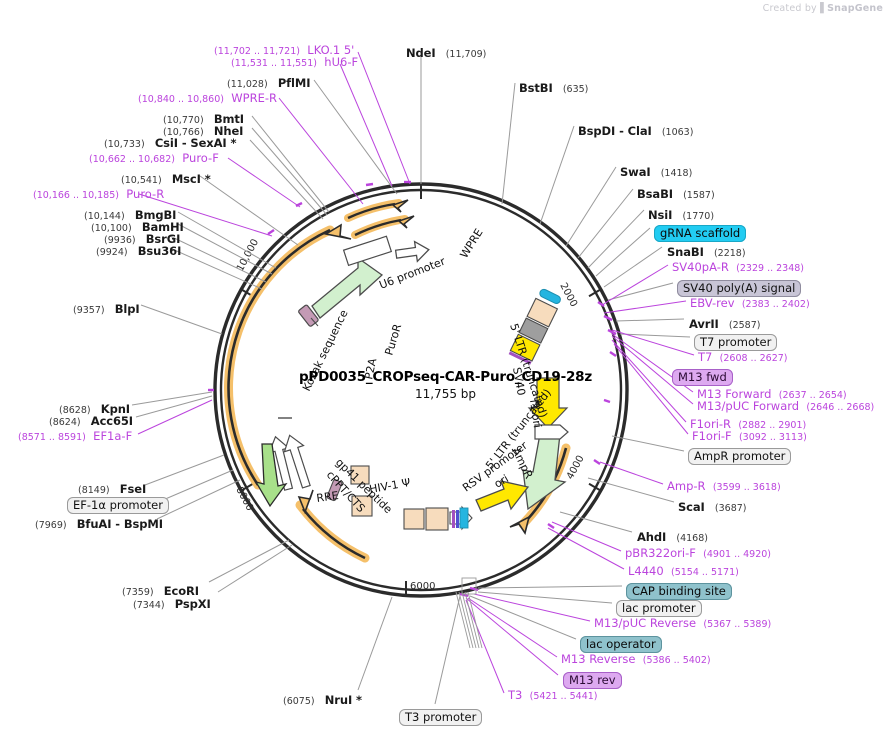 This screenshot has height=731, width=891. I want to click on feature-name: CAP binding site, so click(679, 591).